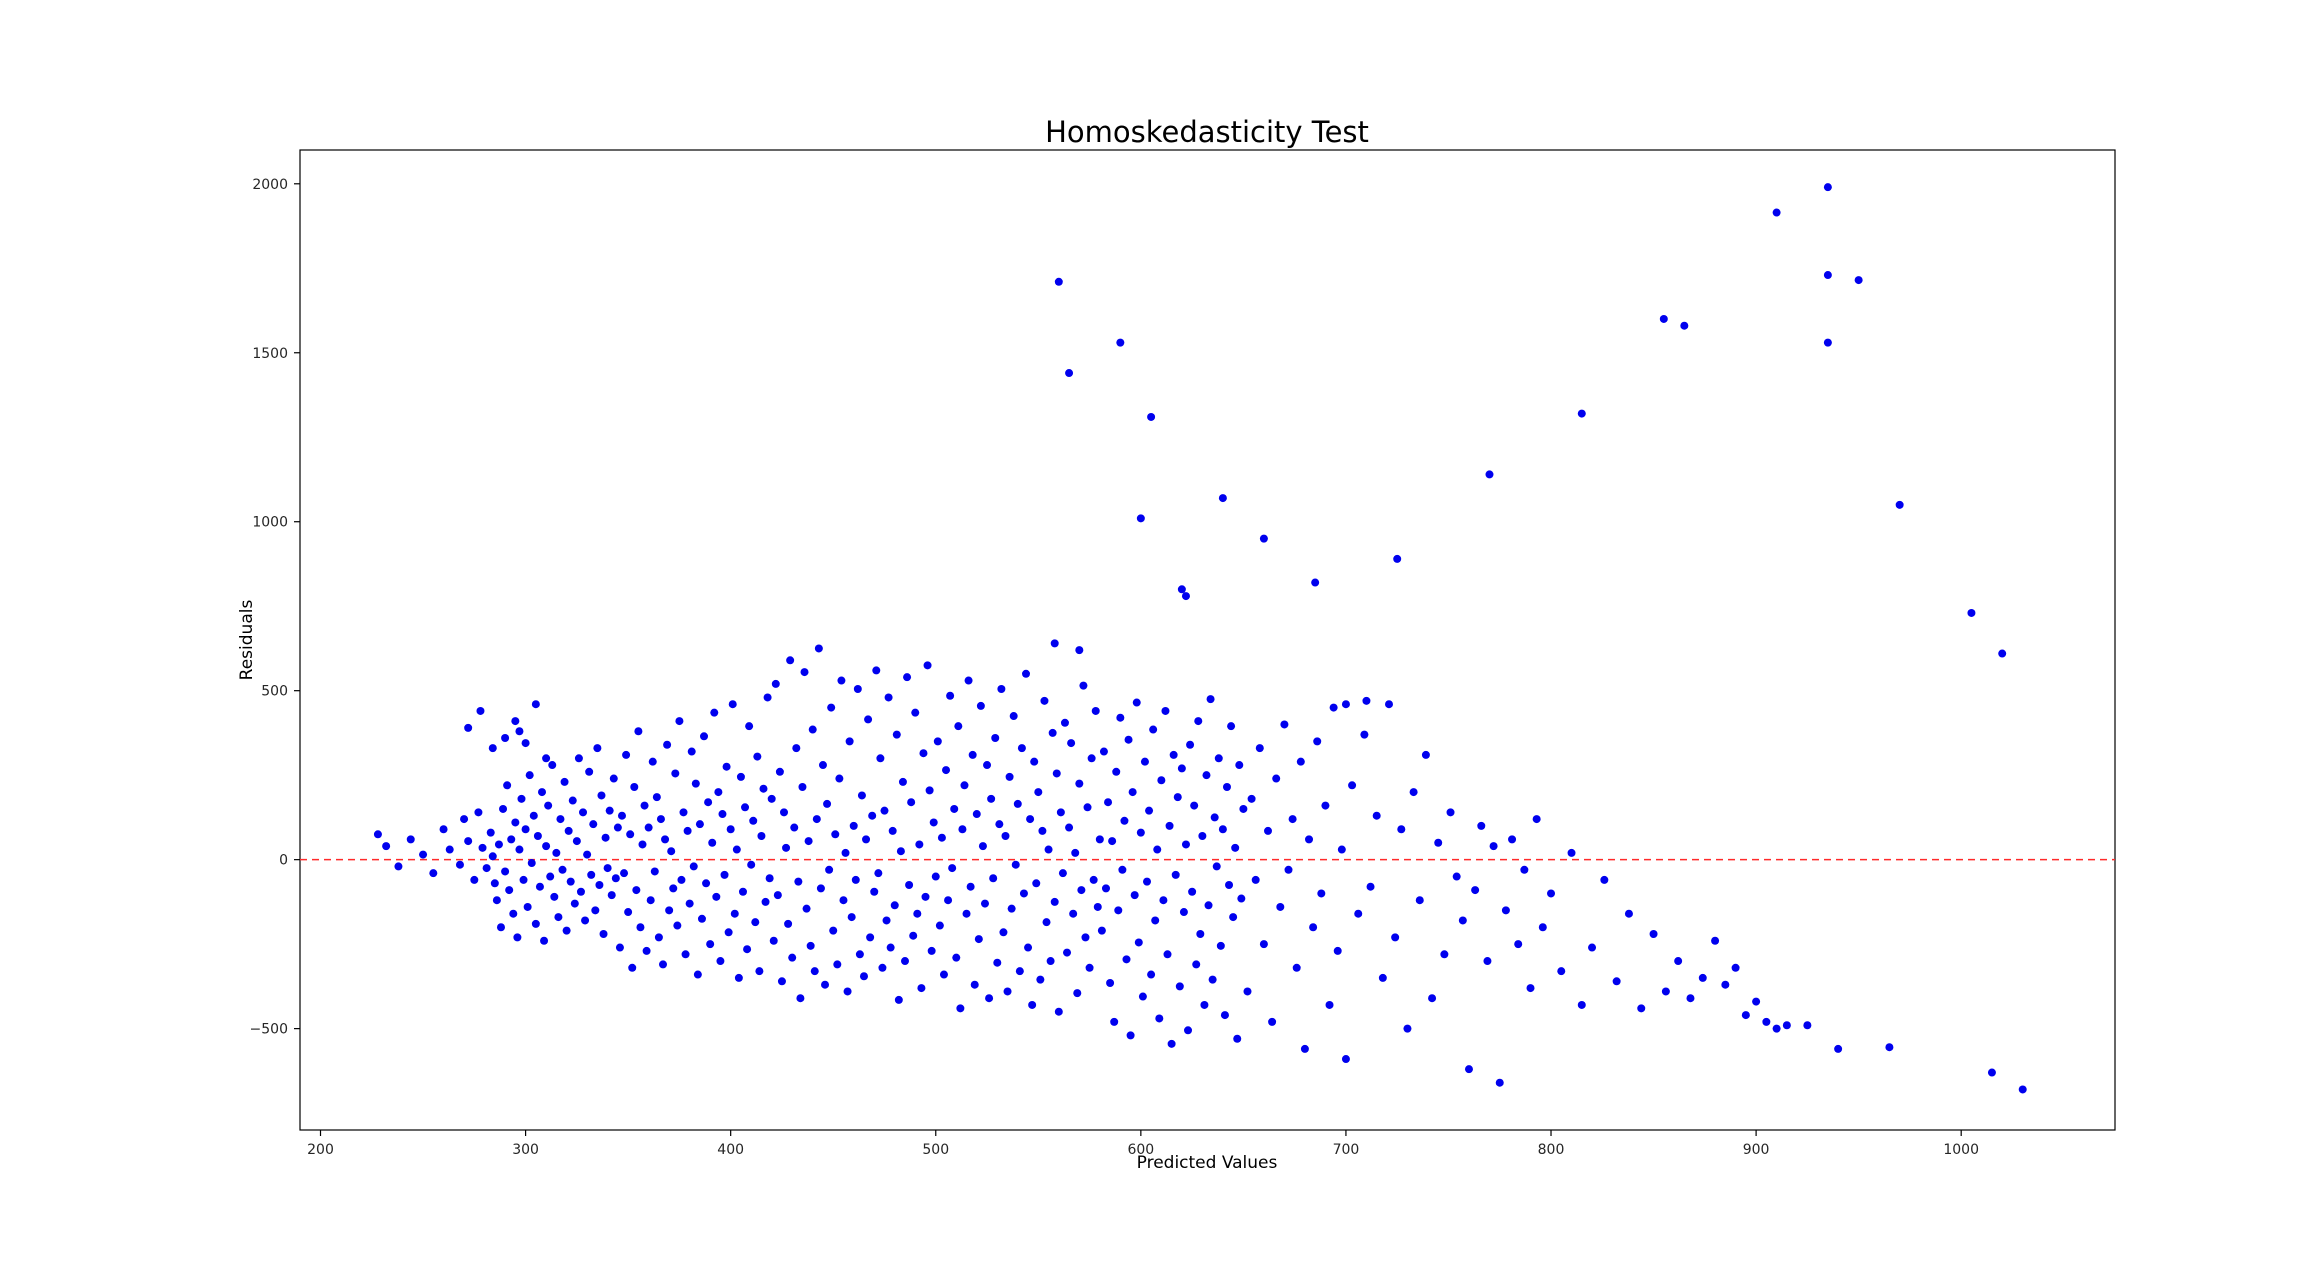 This screenshot has width=2304, height=1268. What do you see at coordinates (525, 1150) in the screenshot?
I see `x-tick-label: 300` at bounding box center [525, 1150].